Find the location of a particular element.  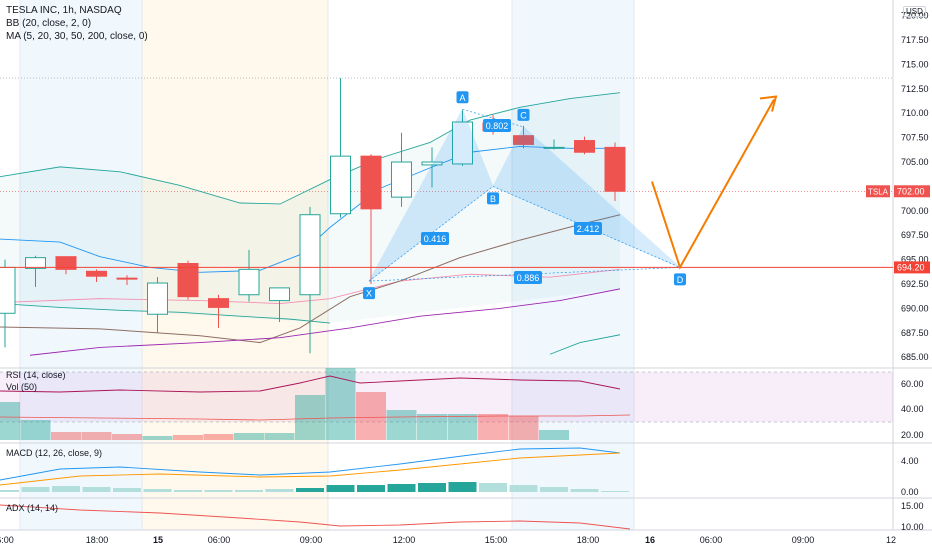

harmonic-ratio-line is located at coordinates (493, 118).